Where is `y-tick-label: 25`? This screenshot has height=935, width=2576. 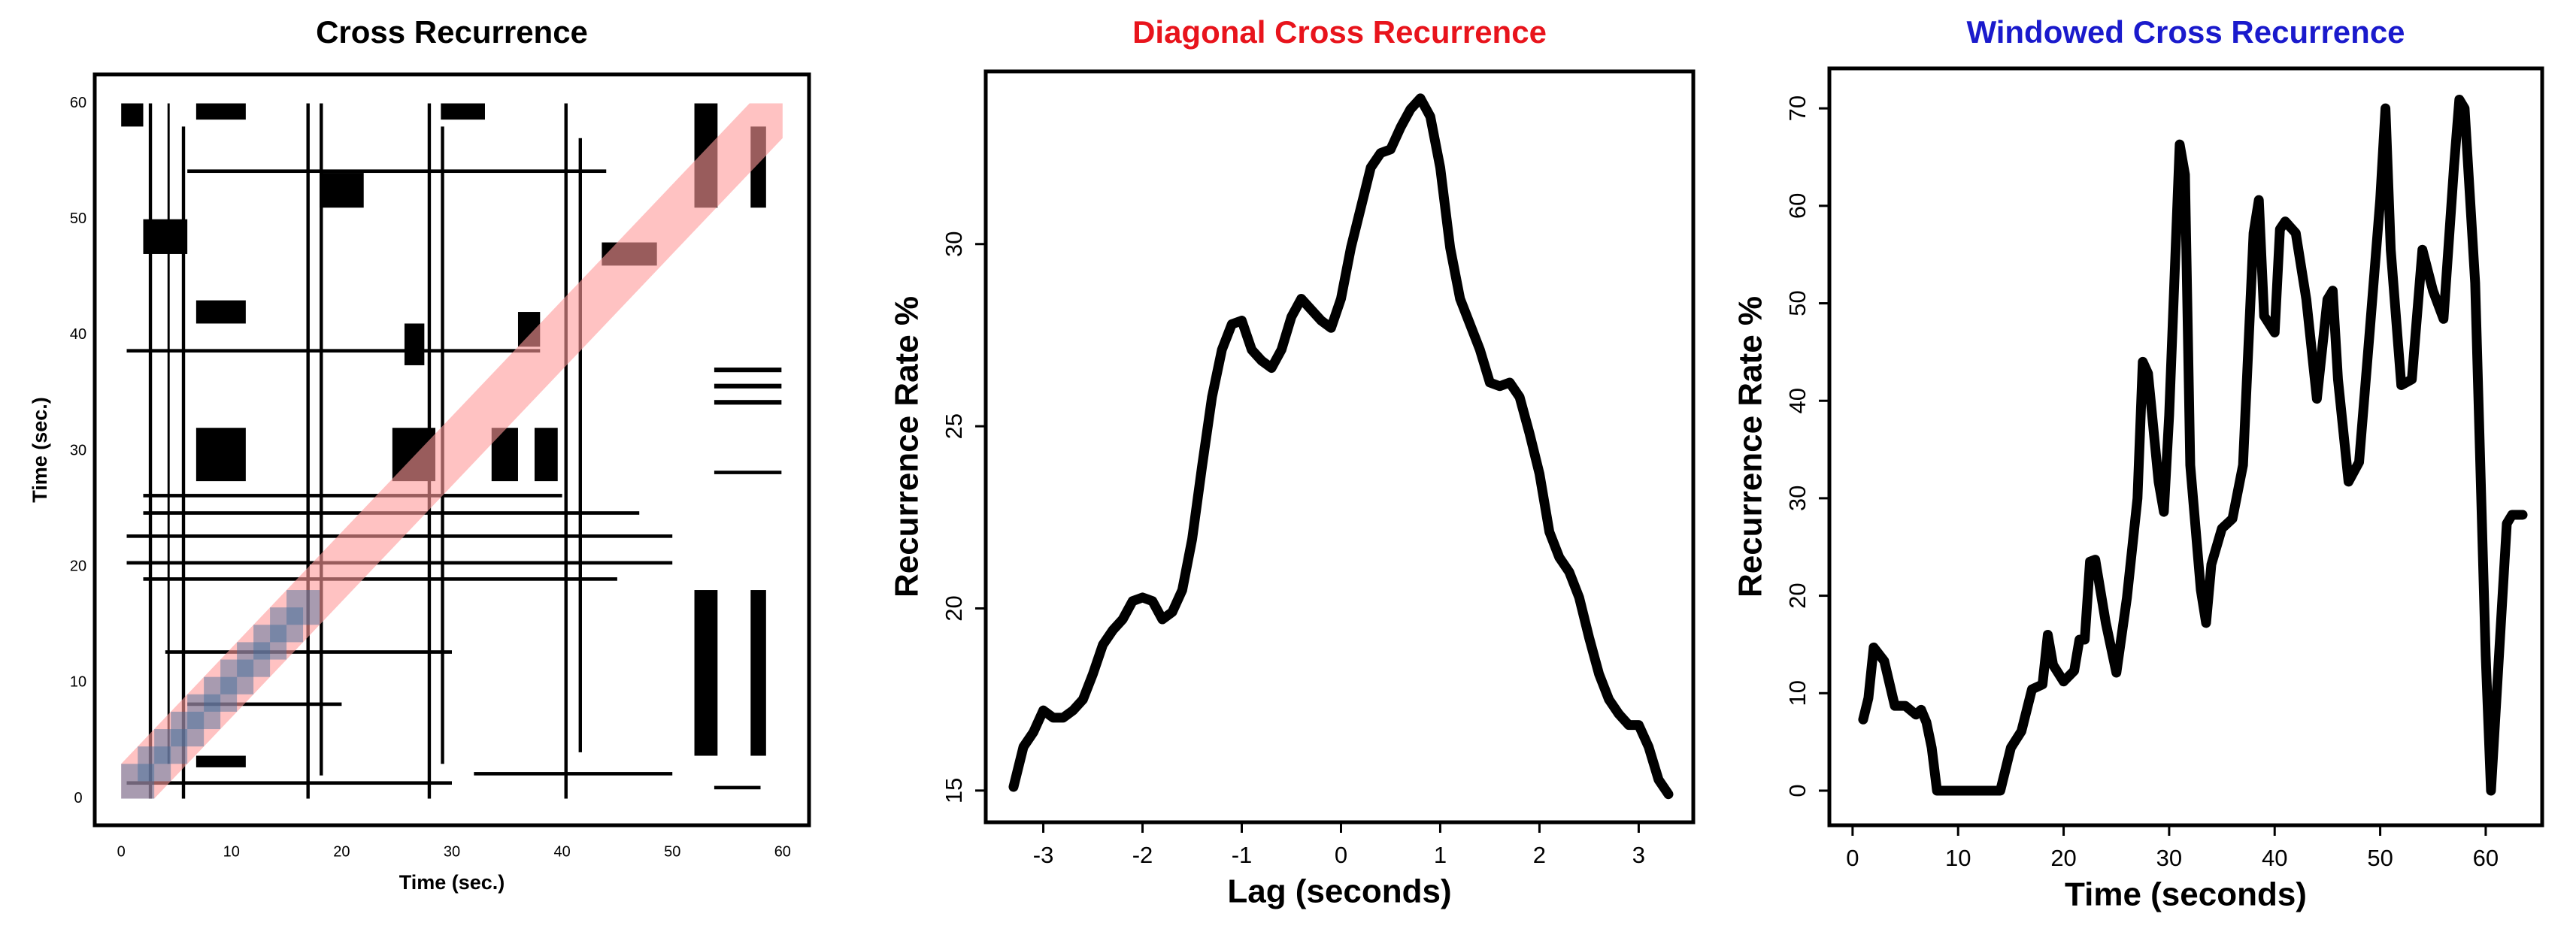 y-tick-label: 25 is located at coordinates (954, 426).